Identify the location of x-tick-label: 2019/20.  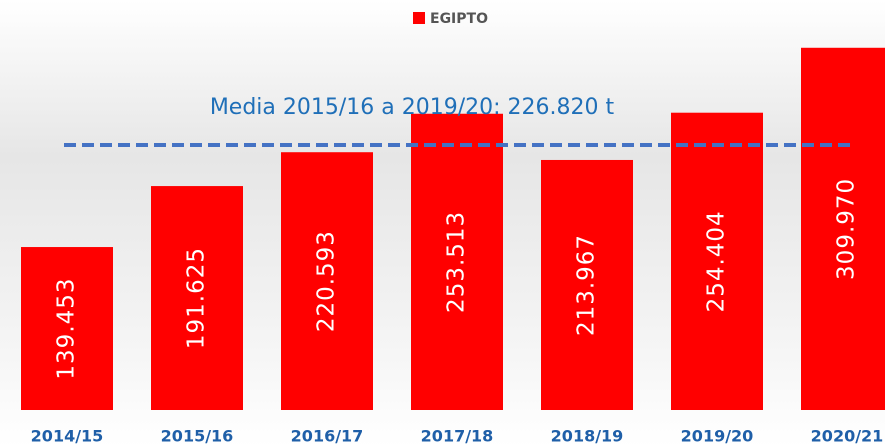
(717, 436).